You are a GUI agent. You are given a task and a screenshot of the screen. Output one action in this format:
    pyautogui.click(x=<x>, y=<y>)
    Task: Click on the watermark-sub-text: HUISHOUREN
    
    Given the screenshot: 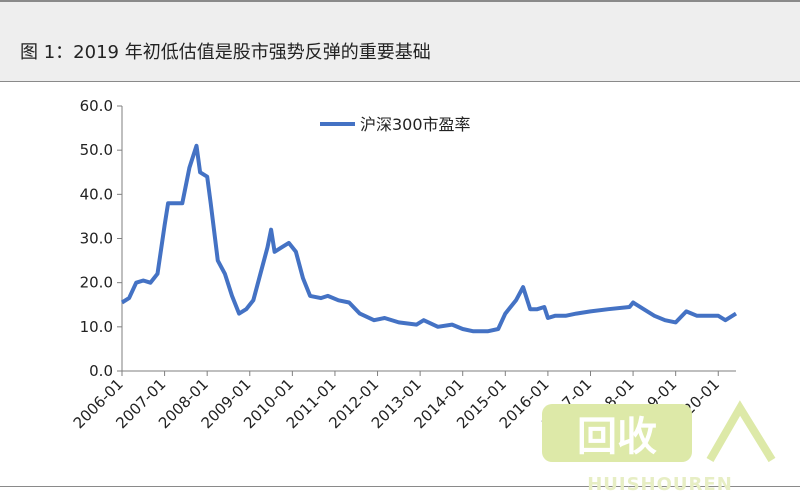 What is the action you would take?
    pyautogui.click(x=660, y=484)
    